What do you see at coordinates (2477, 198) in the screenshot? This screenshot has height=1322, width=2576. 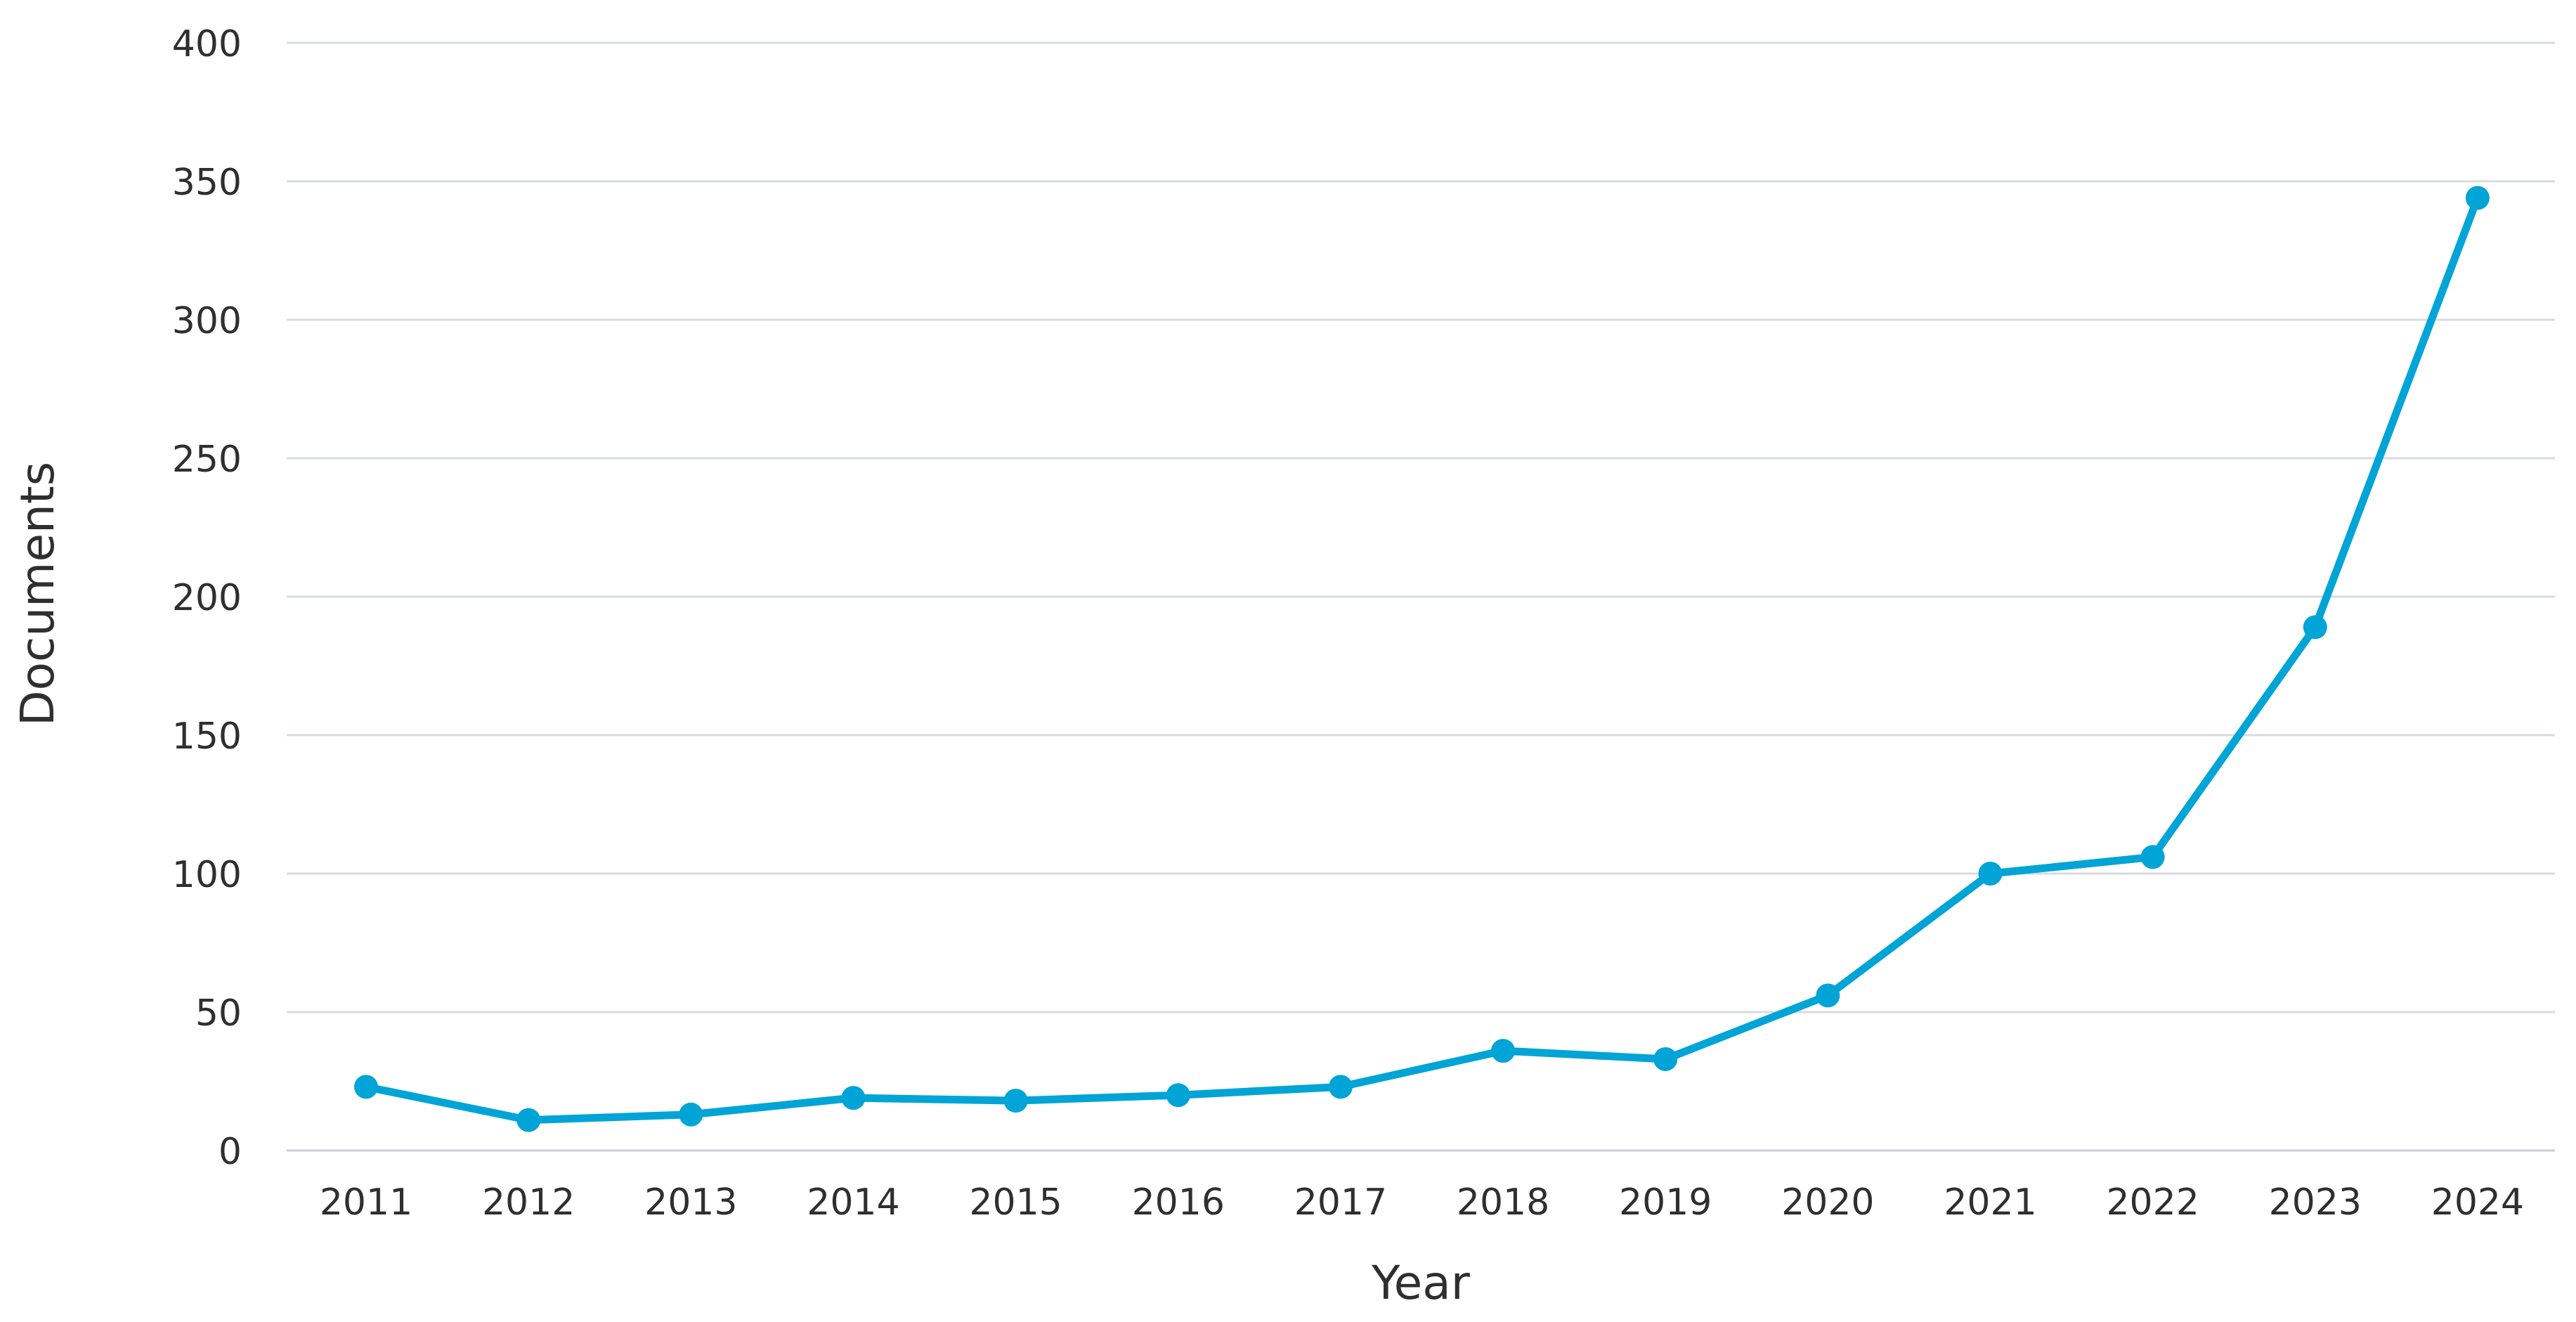 I see `data-point-2024` at bounding box center [2477, 198].